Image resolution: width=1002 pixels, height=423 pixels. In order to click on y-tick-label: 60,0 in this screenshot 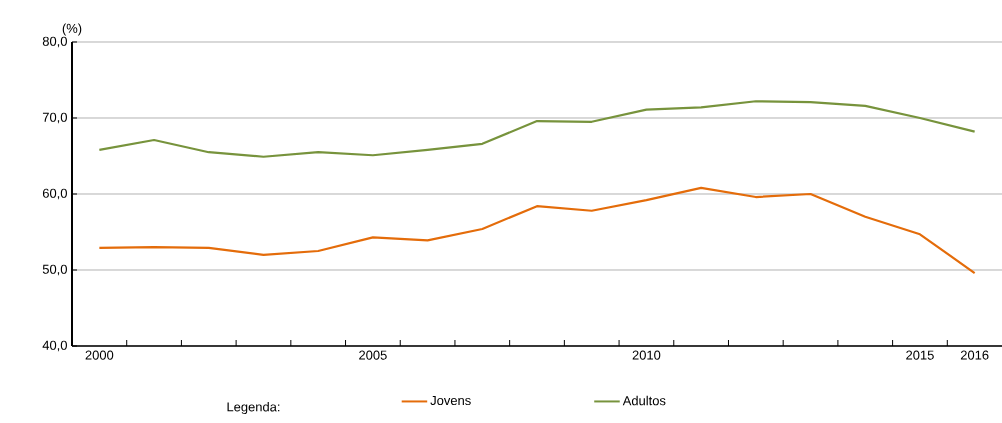, I will do `click(54, 194)`.